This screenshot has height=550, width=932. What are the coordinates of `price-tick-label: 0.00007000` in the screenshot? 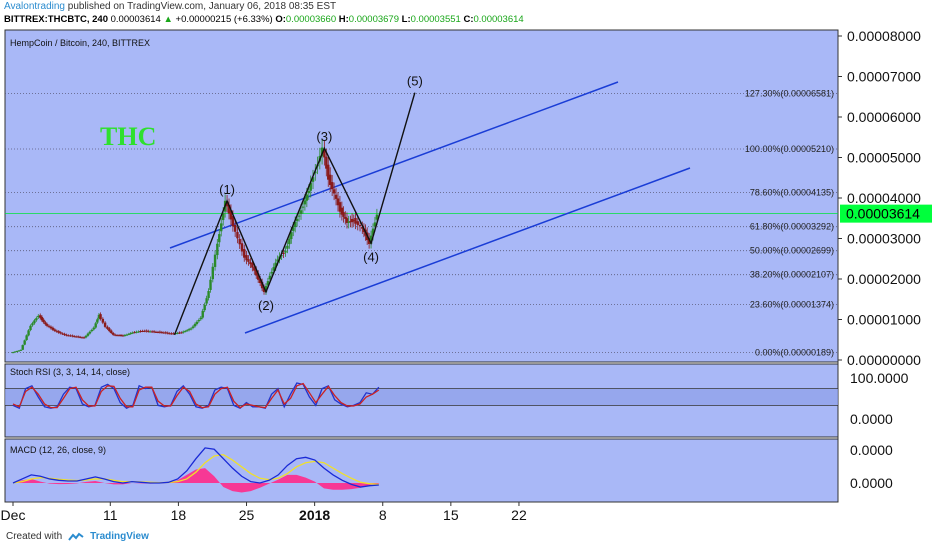 It's located at (884, 77).